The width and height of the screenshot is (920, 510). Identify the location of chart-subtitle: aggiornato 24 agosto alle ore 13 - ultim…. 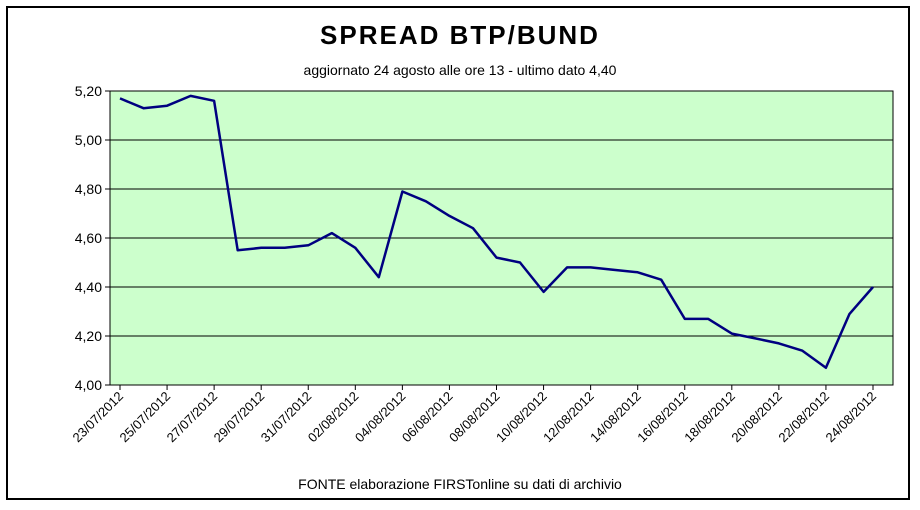
(460, 70).